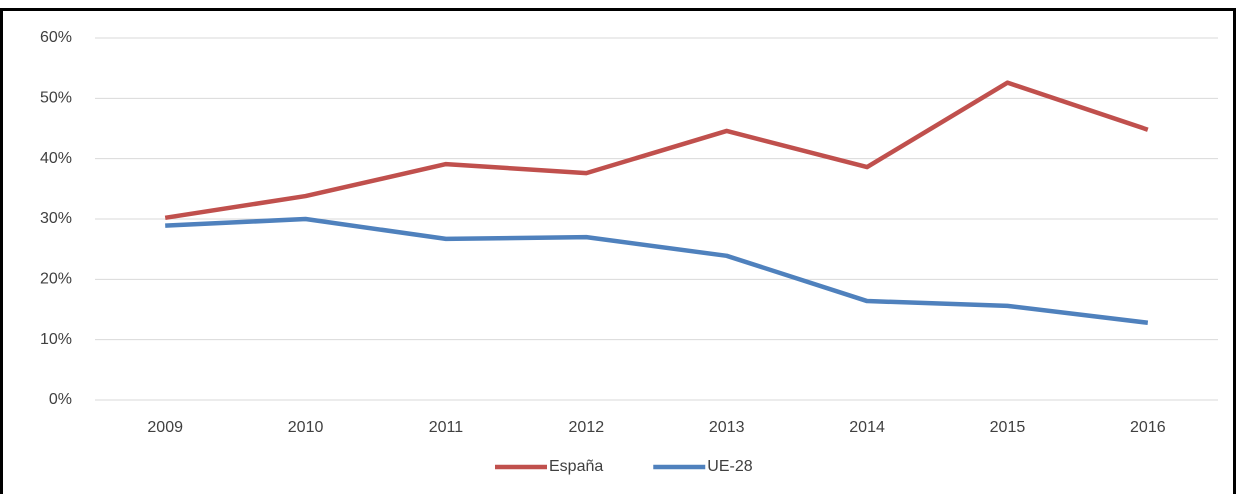 This screenshot has height=494, width=1239. I want to click on y-tick-label: 0%, so click(60, 399).